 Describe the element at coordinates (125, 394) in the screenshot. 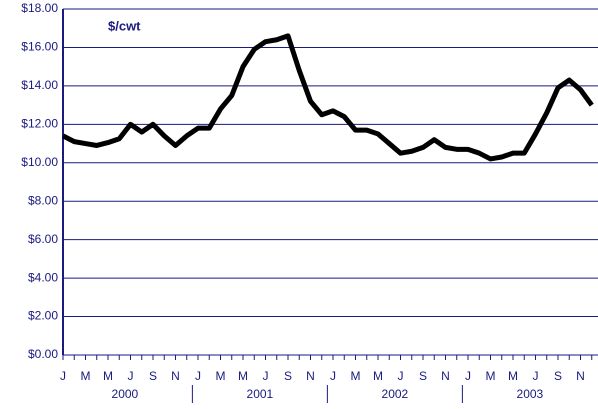

I see `year-label: 2000` at that location.